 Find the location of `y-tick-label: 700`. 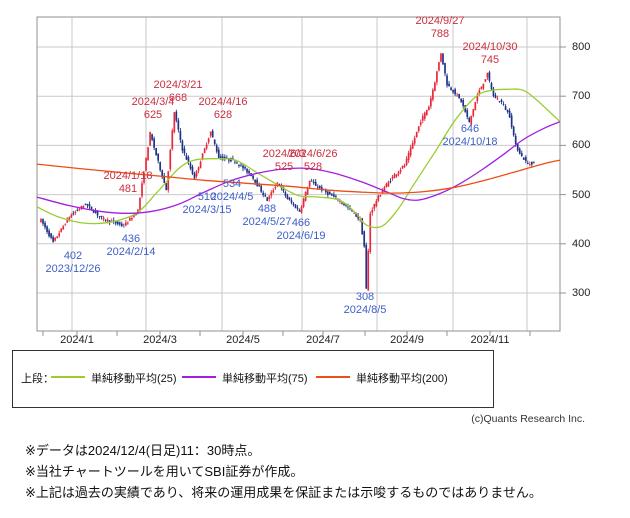

y-tick-label: 700 is located at coordinates (581, 96).